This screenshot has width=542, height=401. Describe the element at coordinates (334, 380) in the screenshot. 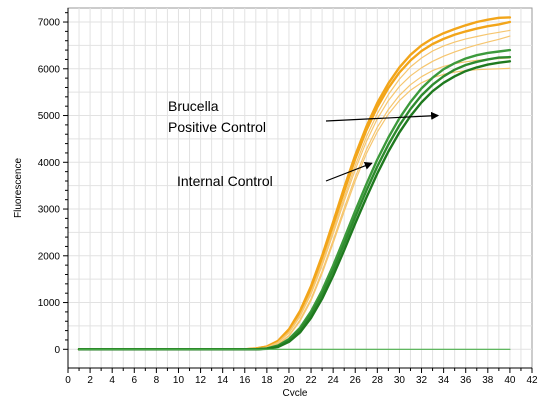

I see `x-tick-label: 24` at that location.